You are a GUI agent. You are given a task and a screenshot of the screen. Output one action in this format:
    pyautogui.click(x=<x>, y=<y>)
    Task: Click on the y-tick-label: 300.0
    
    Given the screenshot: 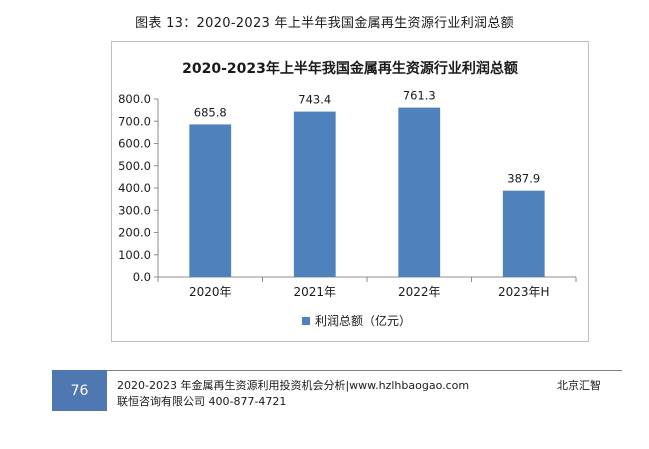 What is the action you would take?
    pyautogui.click(x=134, y=210)
    